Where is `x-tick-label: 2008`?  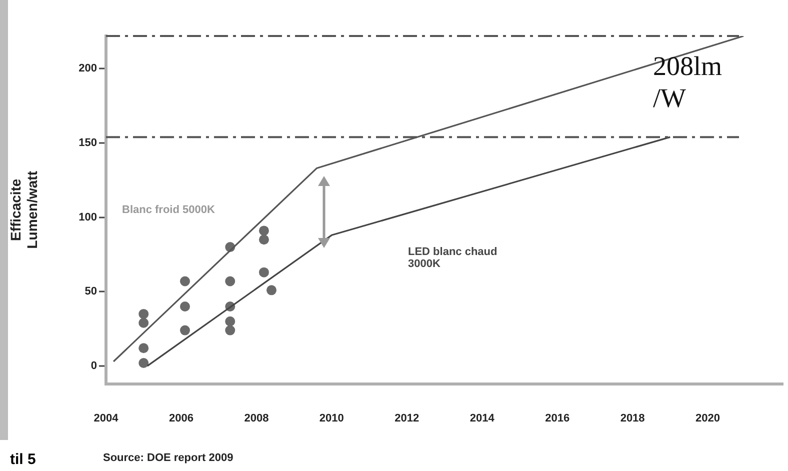 x-tick-label: 2008 is located at coordinates (256, 418).